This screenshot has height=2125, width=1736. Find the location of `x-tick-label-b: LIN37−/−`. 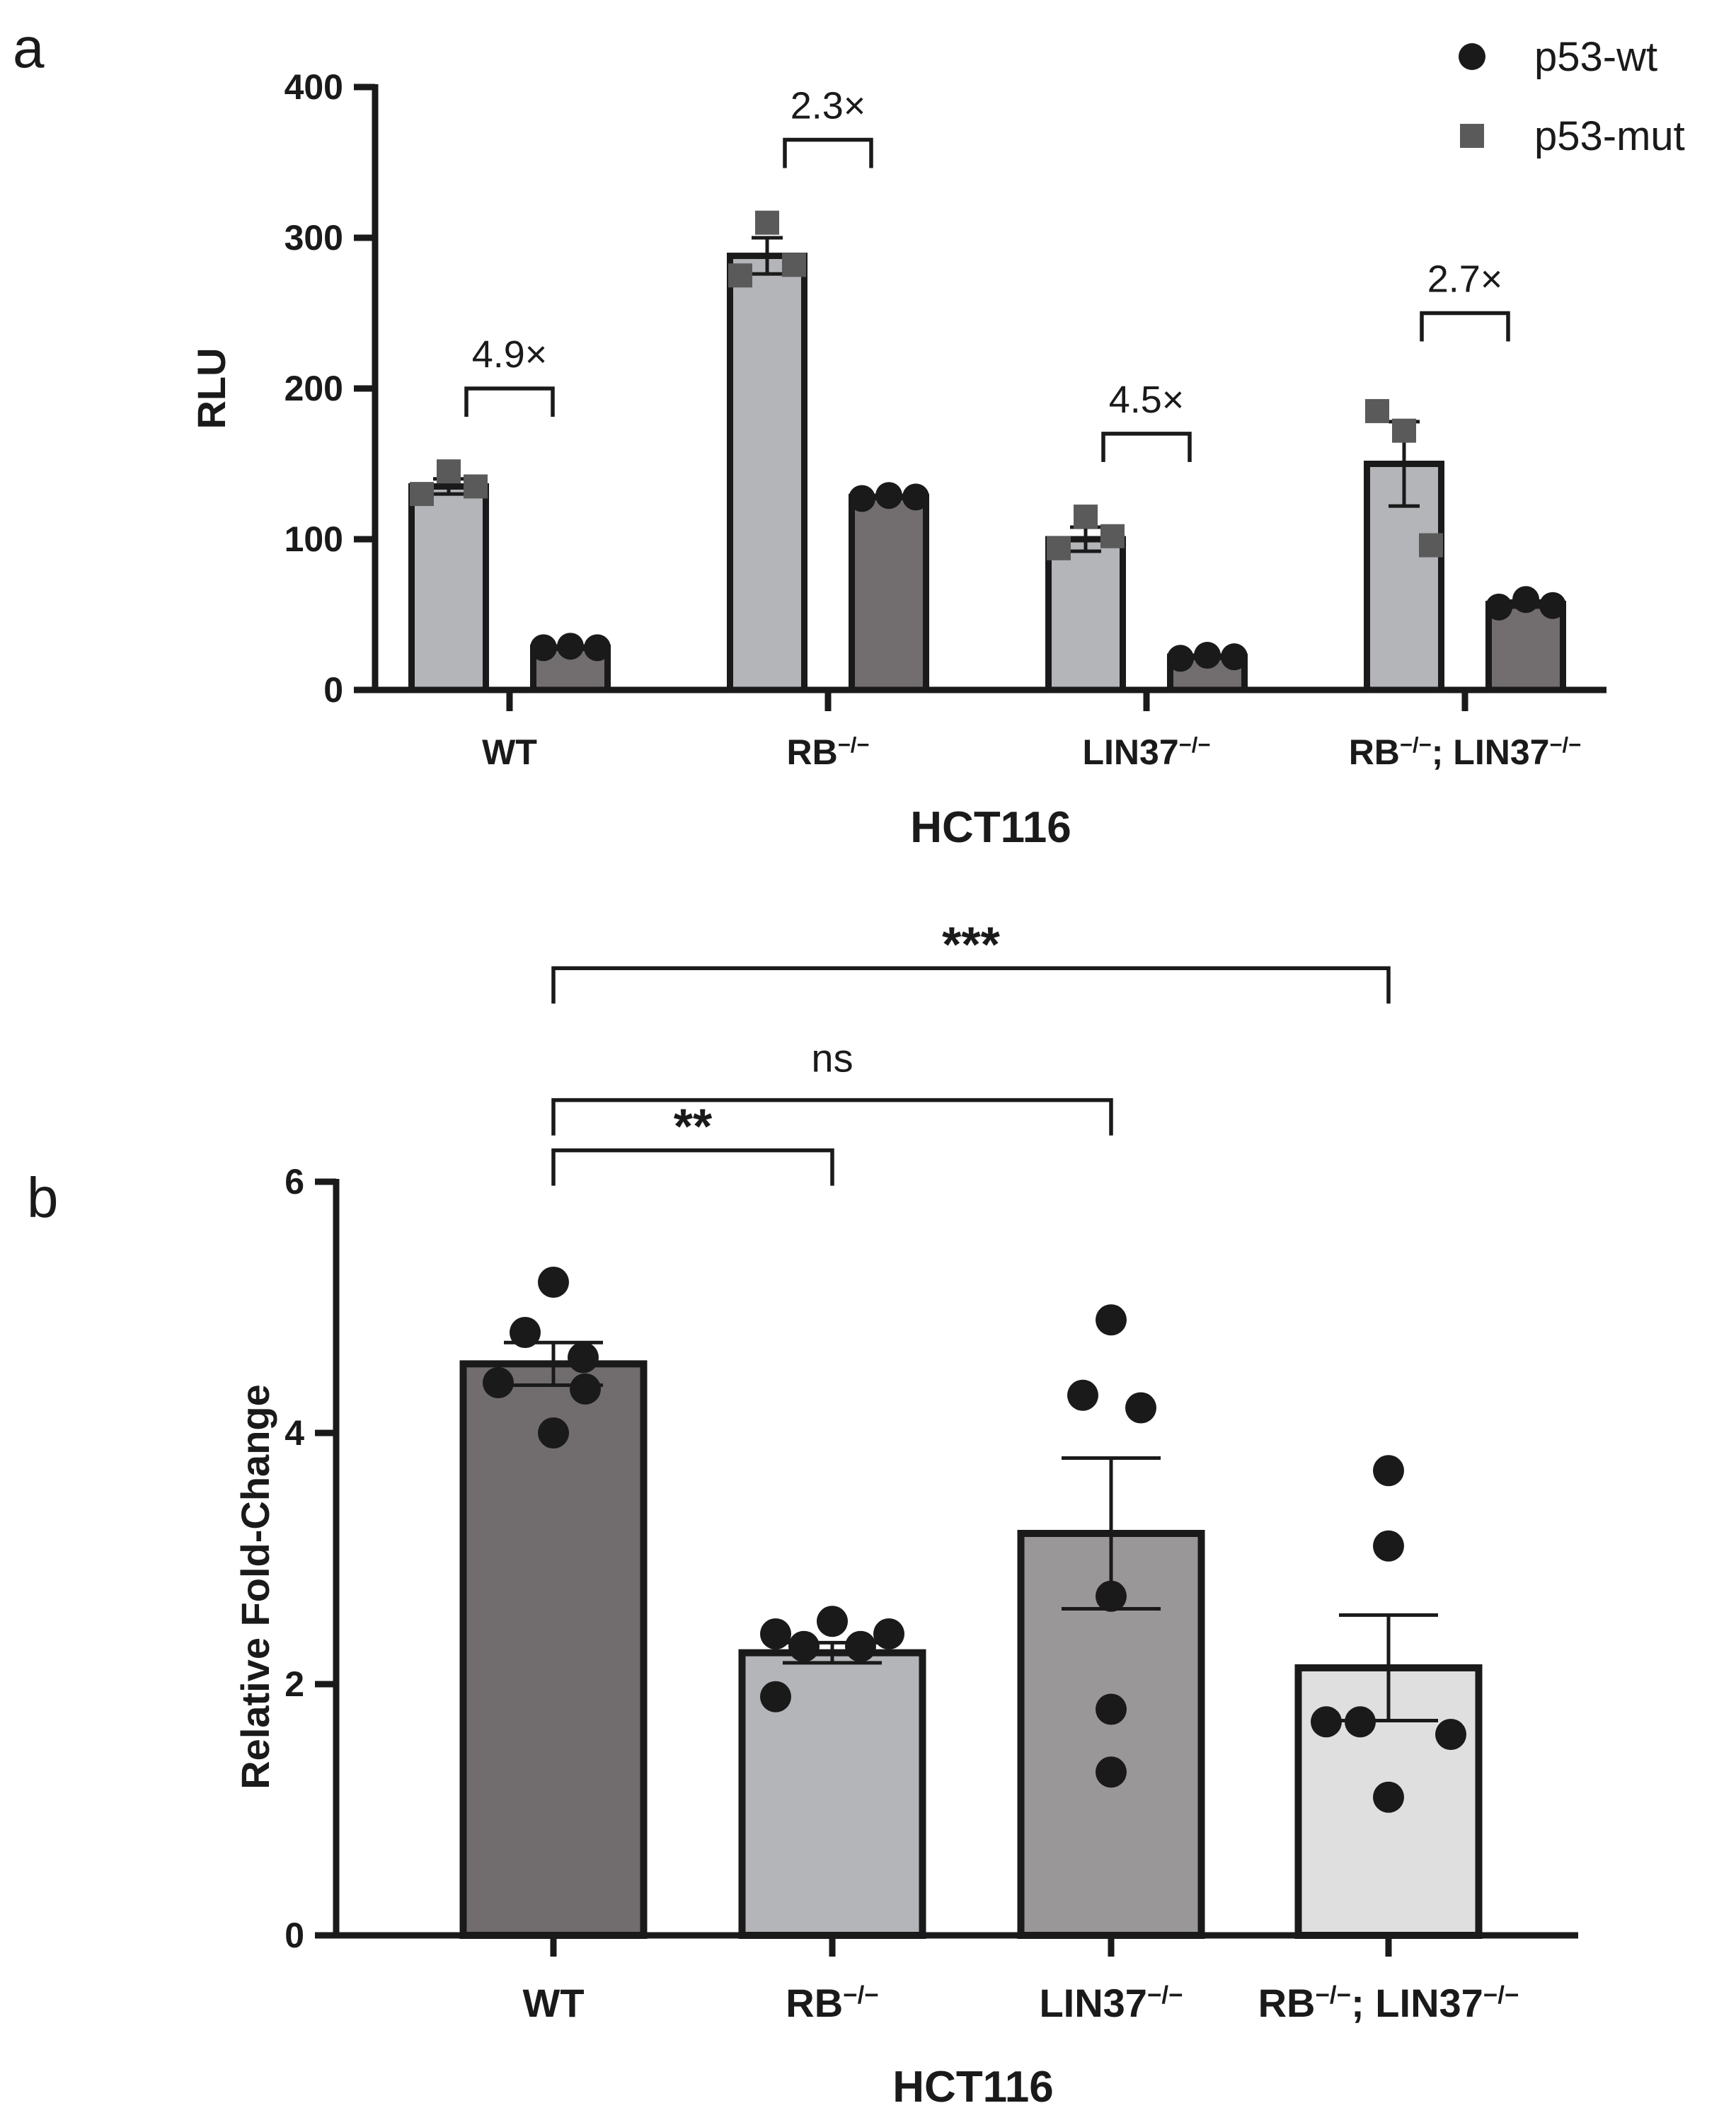

x-tick-label-b: LIN37−/− is located at coordinates (1111, 2003).